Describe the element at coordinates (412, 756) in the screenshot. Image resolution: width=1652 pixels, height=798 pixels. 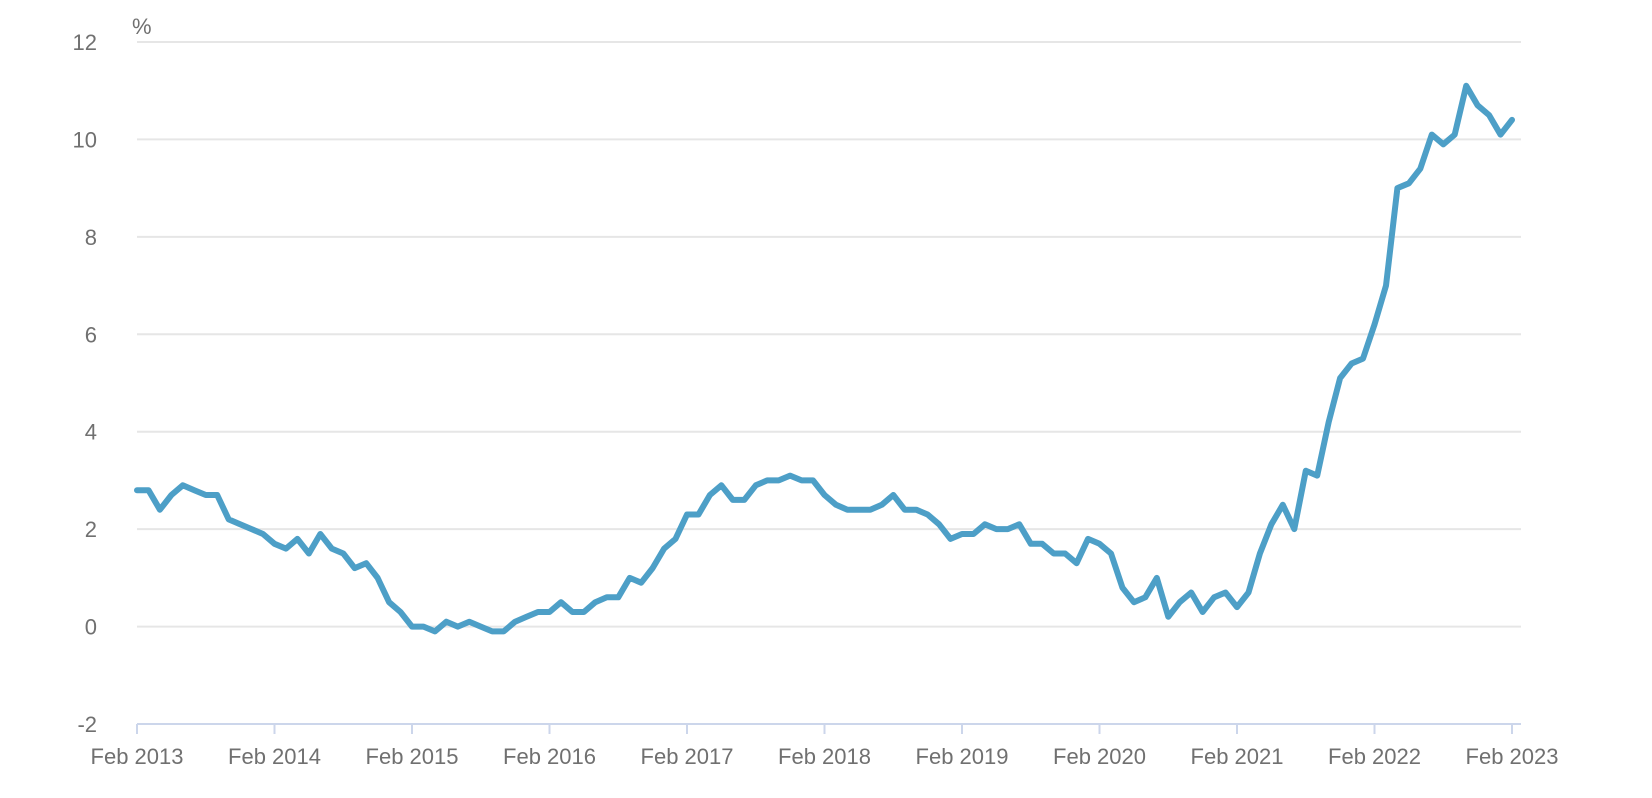
I see `x-tick-label: Feb 2015` at that location.